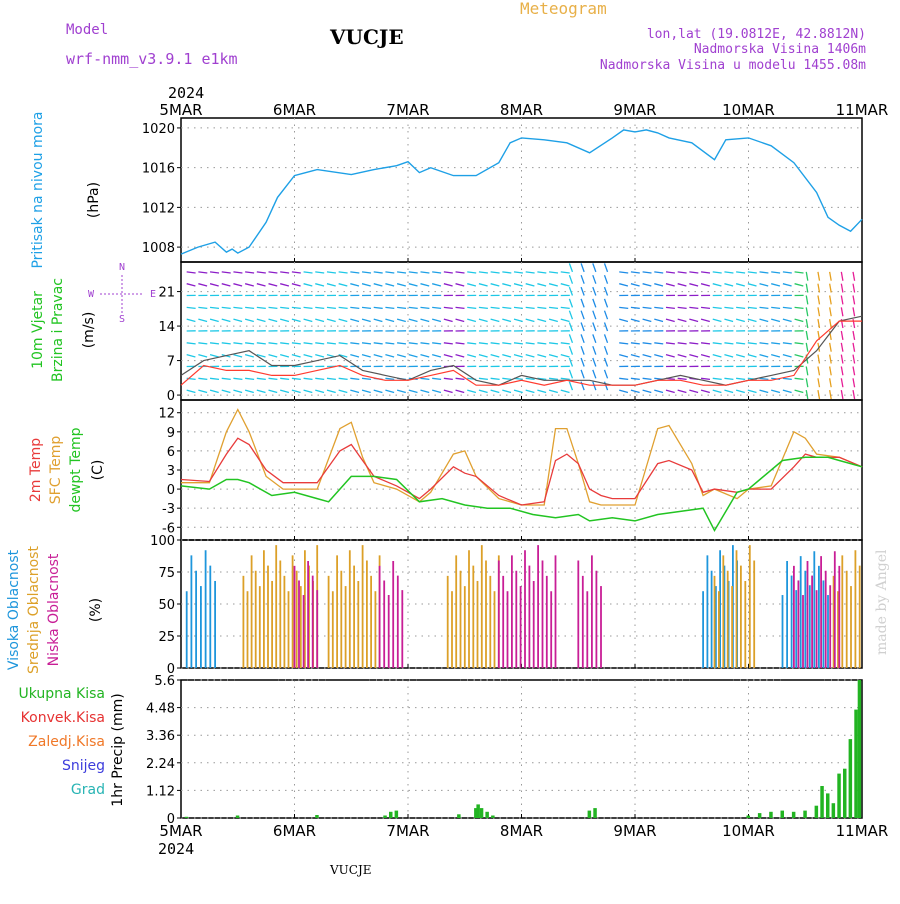 This screenshot has height=904, width=900. What do you see at coordinates (748, 831) in the screenshot?
I see `x-tick-label-bottom: 10MAR` at bounding box center [748, 831].